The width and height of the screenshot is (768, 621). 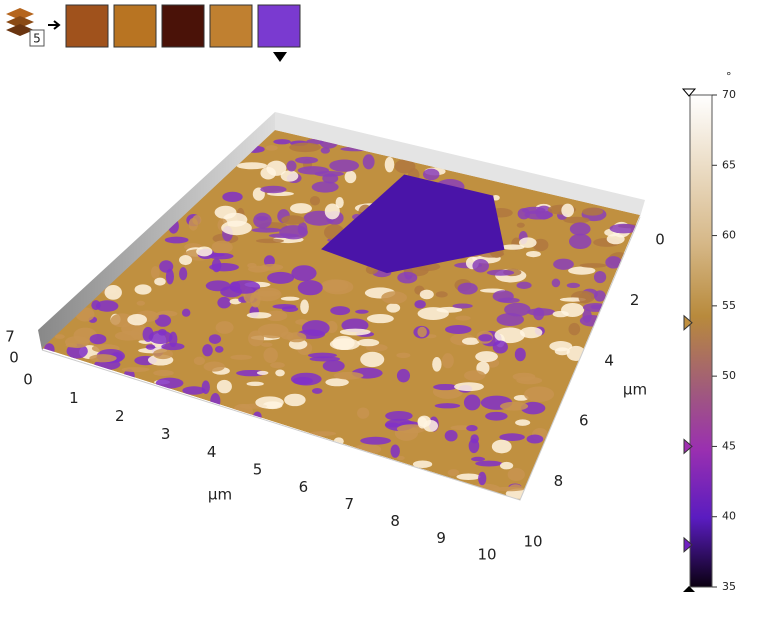 I want to click on x-tick-label: 4, so click(x=212, y=452).